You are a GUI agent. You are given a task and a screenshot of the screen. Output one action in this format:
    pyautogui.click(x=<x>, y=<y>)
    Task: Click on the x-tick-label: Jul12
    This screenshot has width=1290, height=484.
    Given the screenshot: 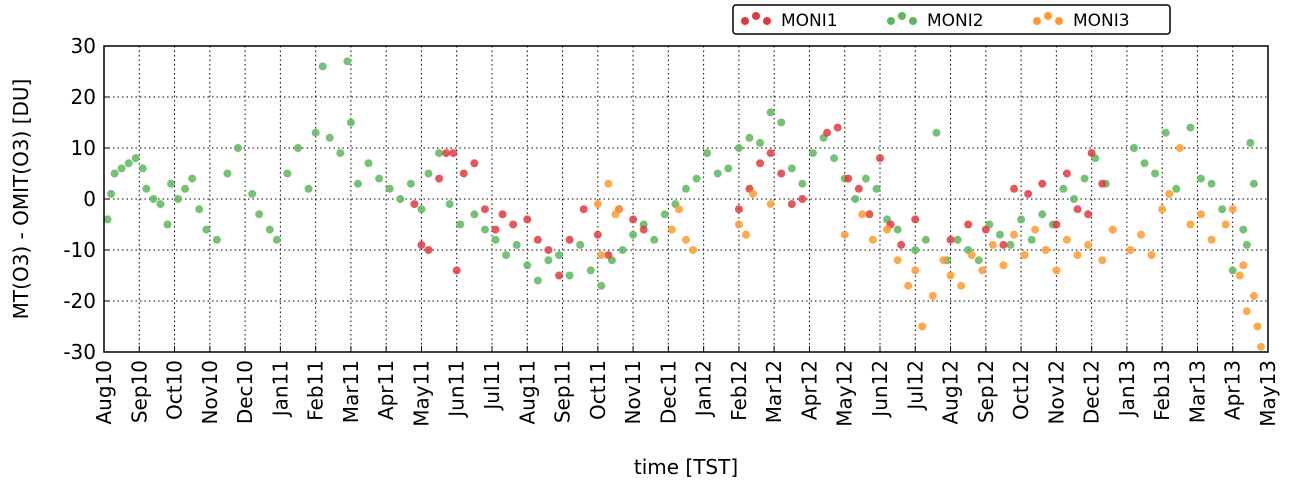 What is the action you would take?
    pyautogui.click(x=915, y=386)
    